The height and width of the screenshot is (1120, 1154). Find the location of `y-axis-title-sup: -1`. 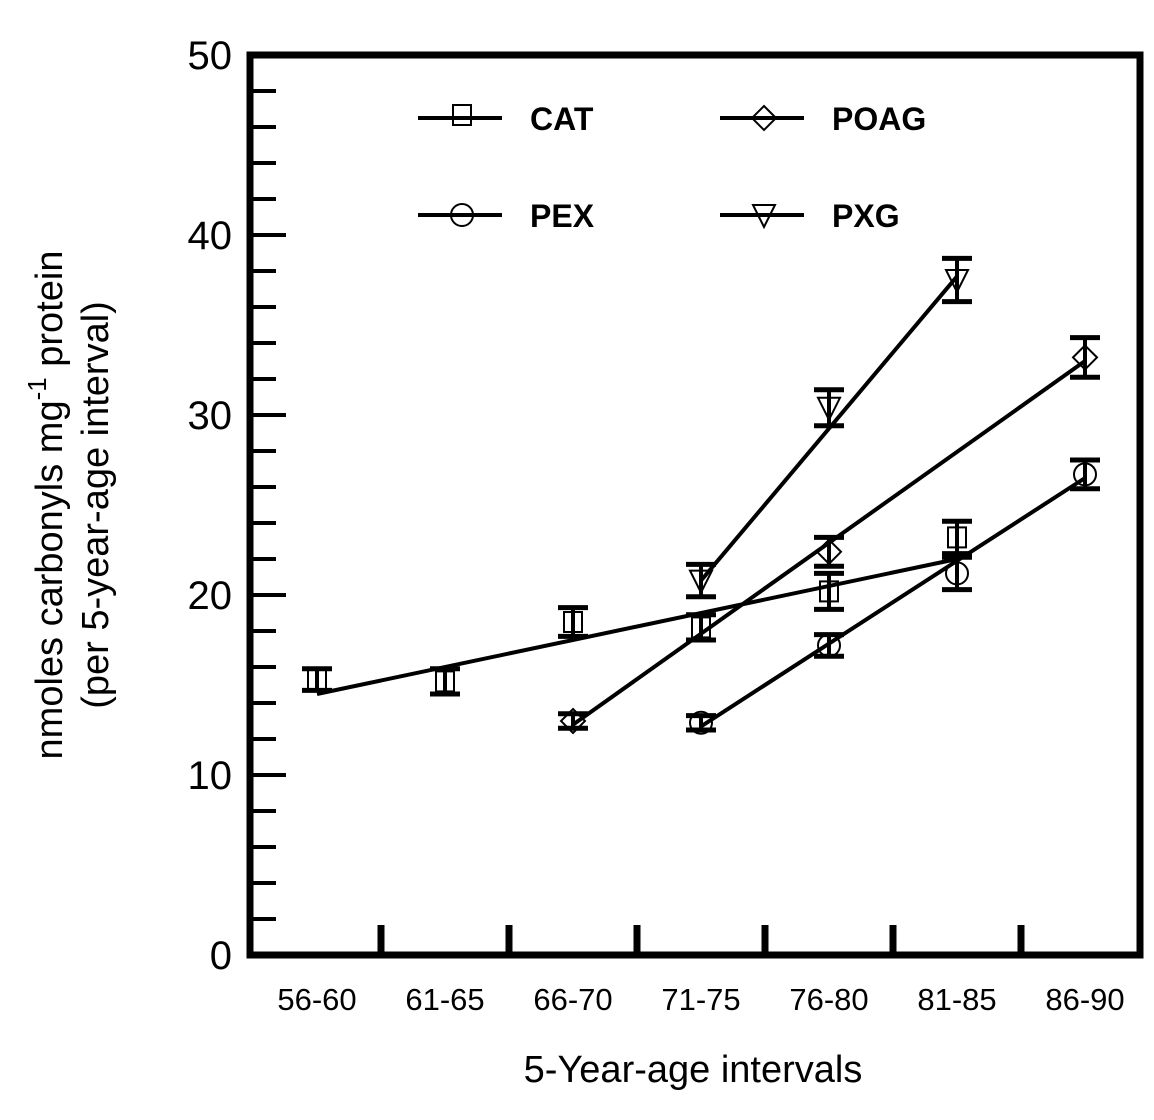

y-axis-title-sup: -1 is located at coordinates (37, 388).